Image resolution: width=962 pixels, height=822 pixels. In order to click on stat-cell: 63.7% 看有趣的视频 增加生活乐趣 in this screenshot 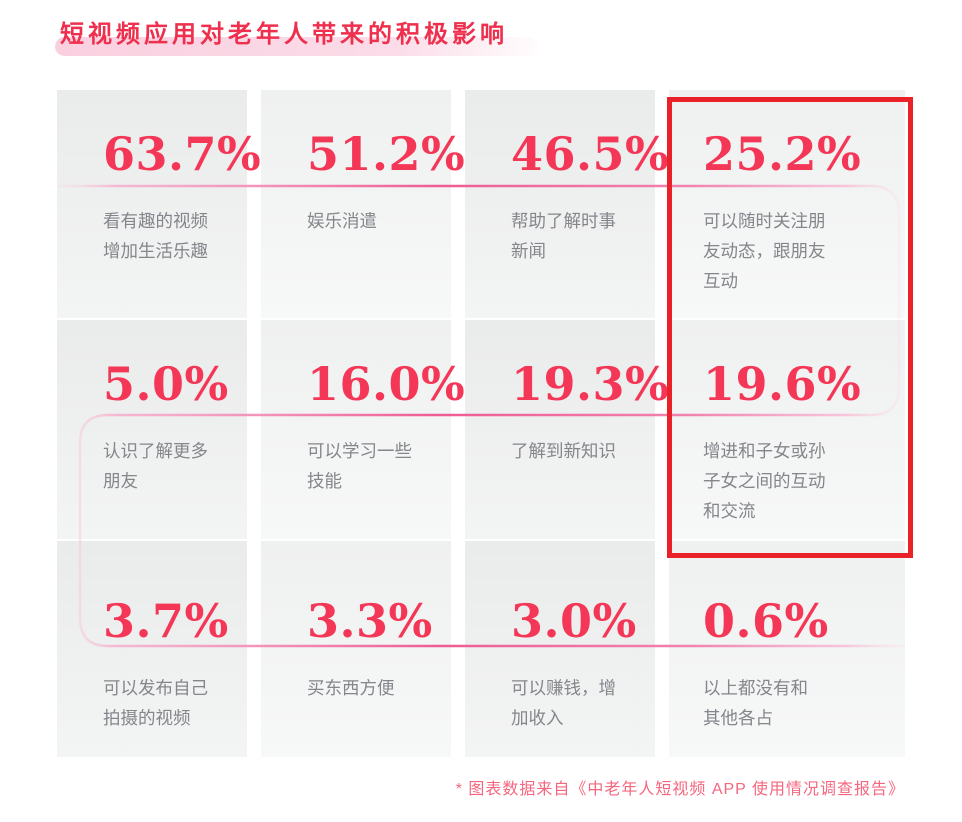, I will do `click(159, 204)`.